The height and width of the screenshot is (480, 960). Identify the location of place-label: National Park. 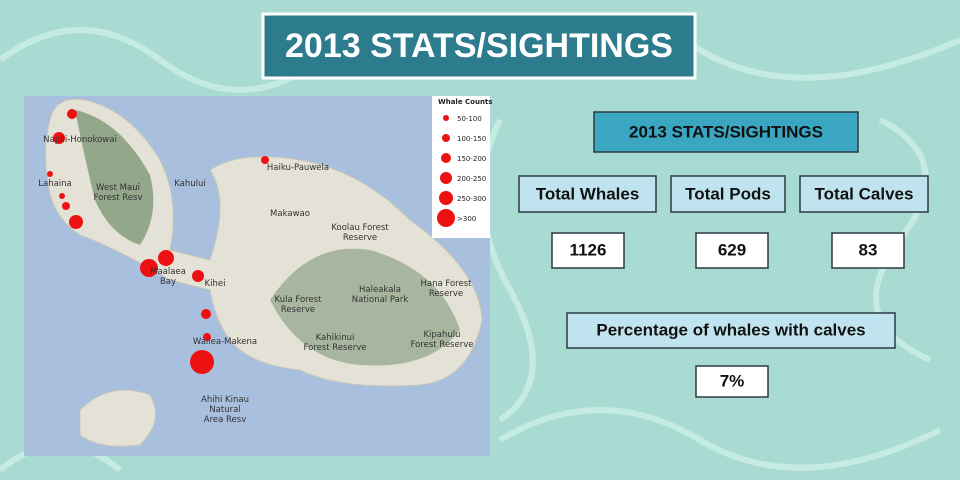
(380, 300).